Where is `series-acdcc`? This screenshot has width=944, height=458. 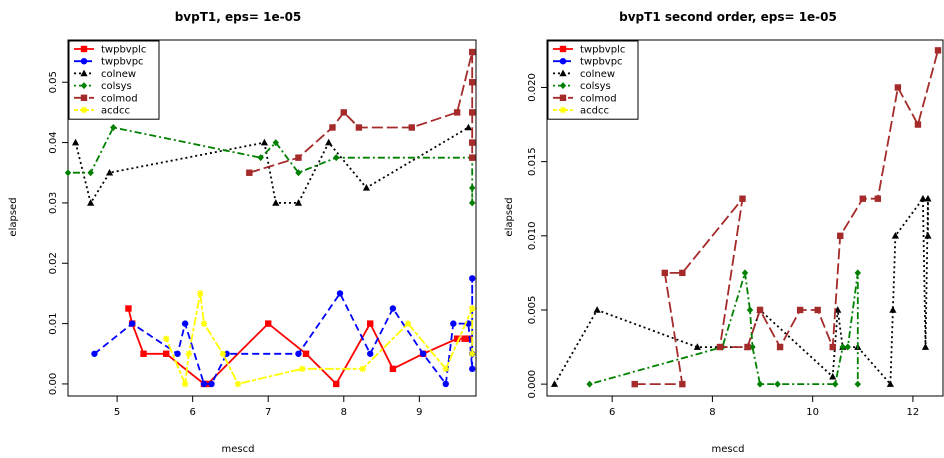
series-acdcc is located at coordinates (319, 339).